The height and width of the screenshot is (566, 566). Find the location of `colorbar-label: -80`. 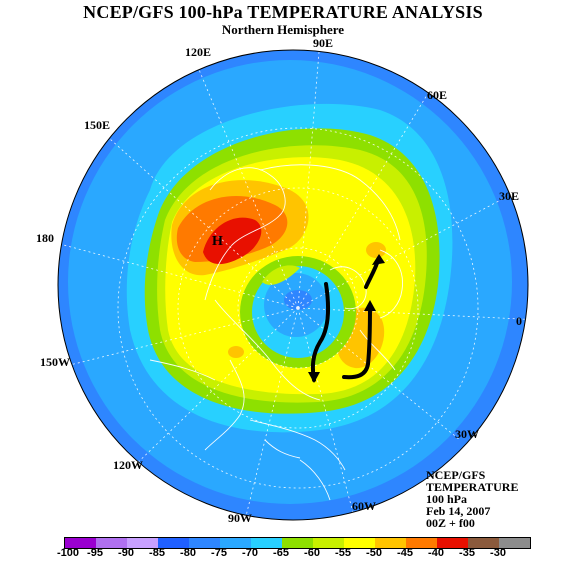

colorbar-label: -80 is located at coordinates (188, 553).